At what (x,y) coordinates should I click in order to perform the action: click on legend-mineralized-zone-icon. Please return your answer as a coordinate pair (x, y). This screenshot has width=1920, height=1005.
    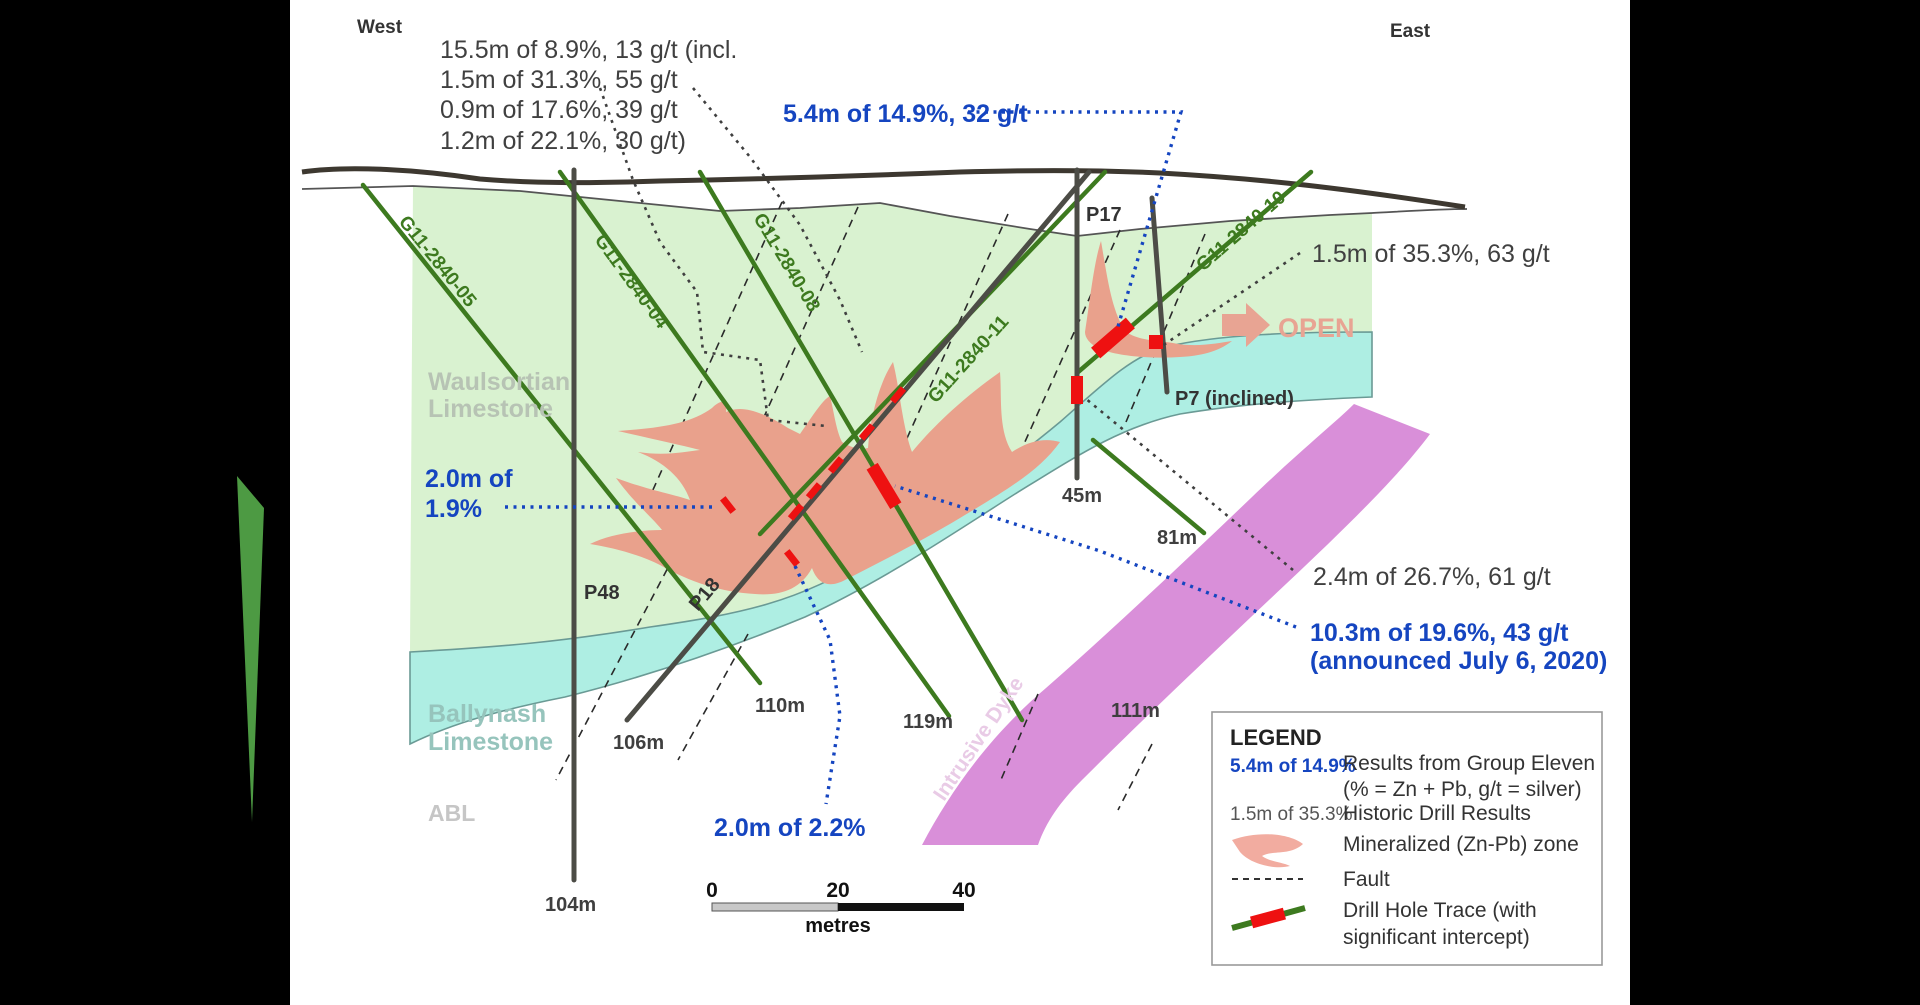
    Looking at the image, I should click on (1267, 851).